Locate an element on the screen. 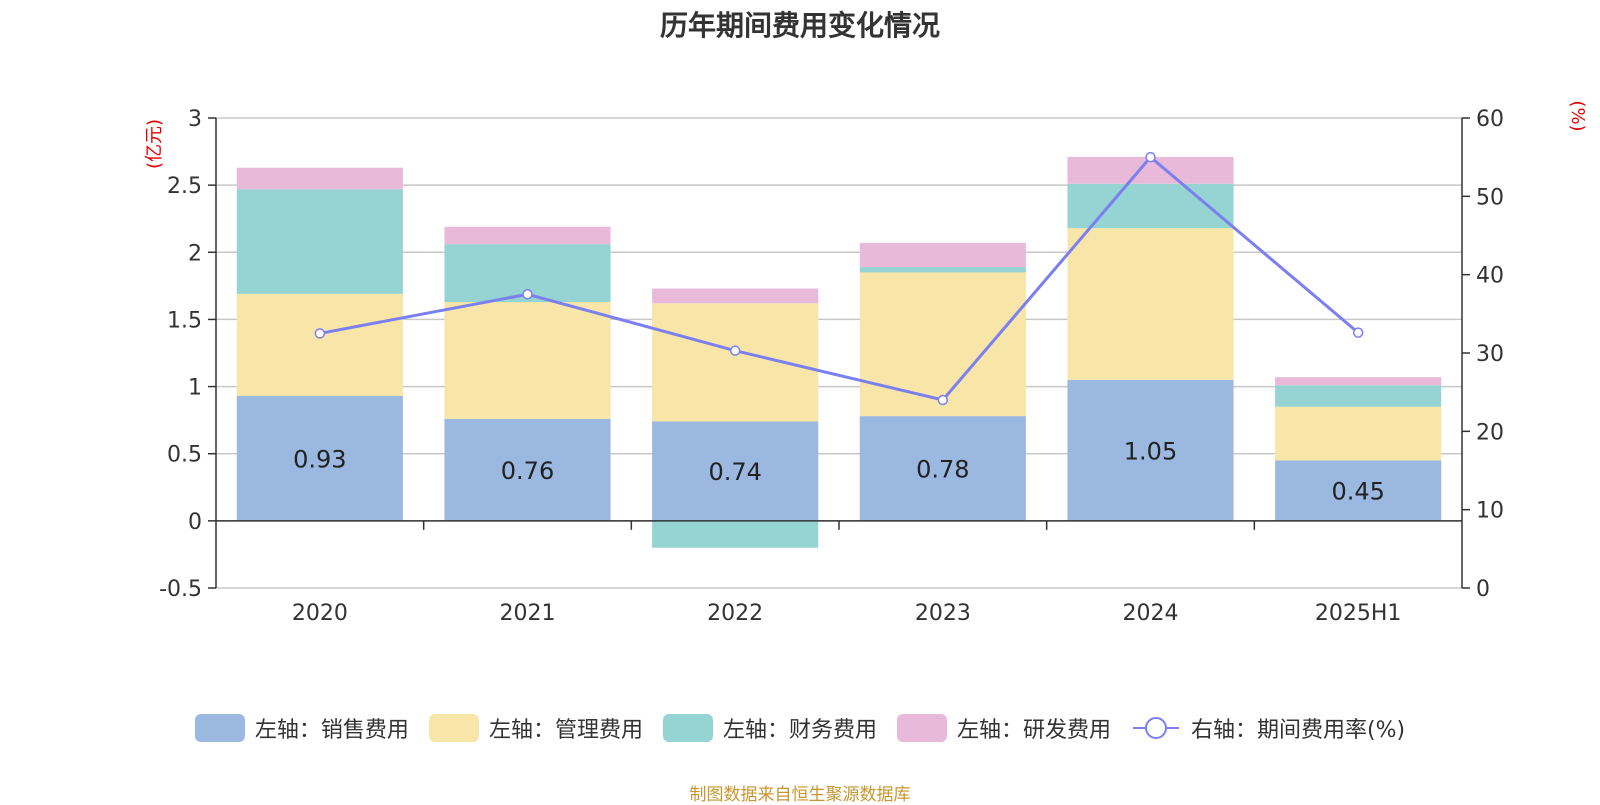 The image size is (1600, 805). line-marker-icon is located at coordinates (1155, 728).